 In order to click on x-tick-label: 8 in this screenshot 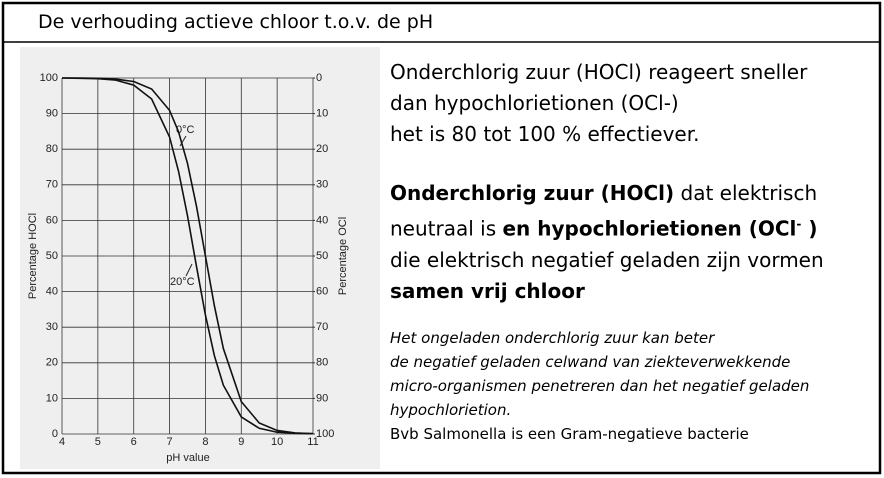, I will do `click(205, 442)`.